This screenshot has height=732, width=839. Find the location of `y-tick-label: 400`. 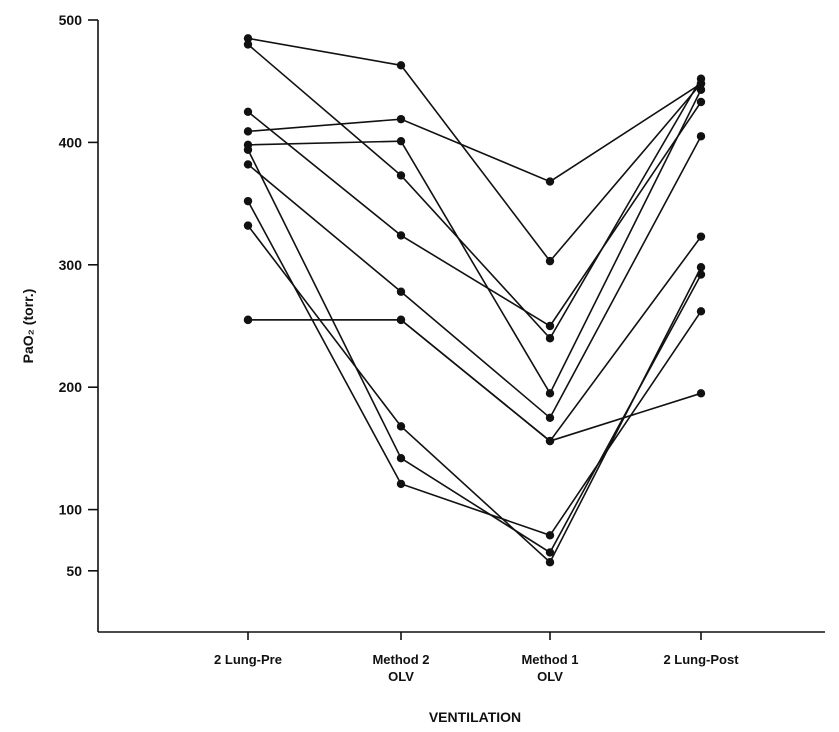

y-tick-label: 400 is located at coordinates (71, 142).